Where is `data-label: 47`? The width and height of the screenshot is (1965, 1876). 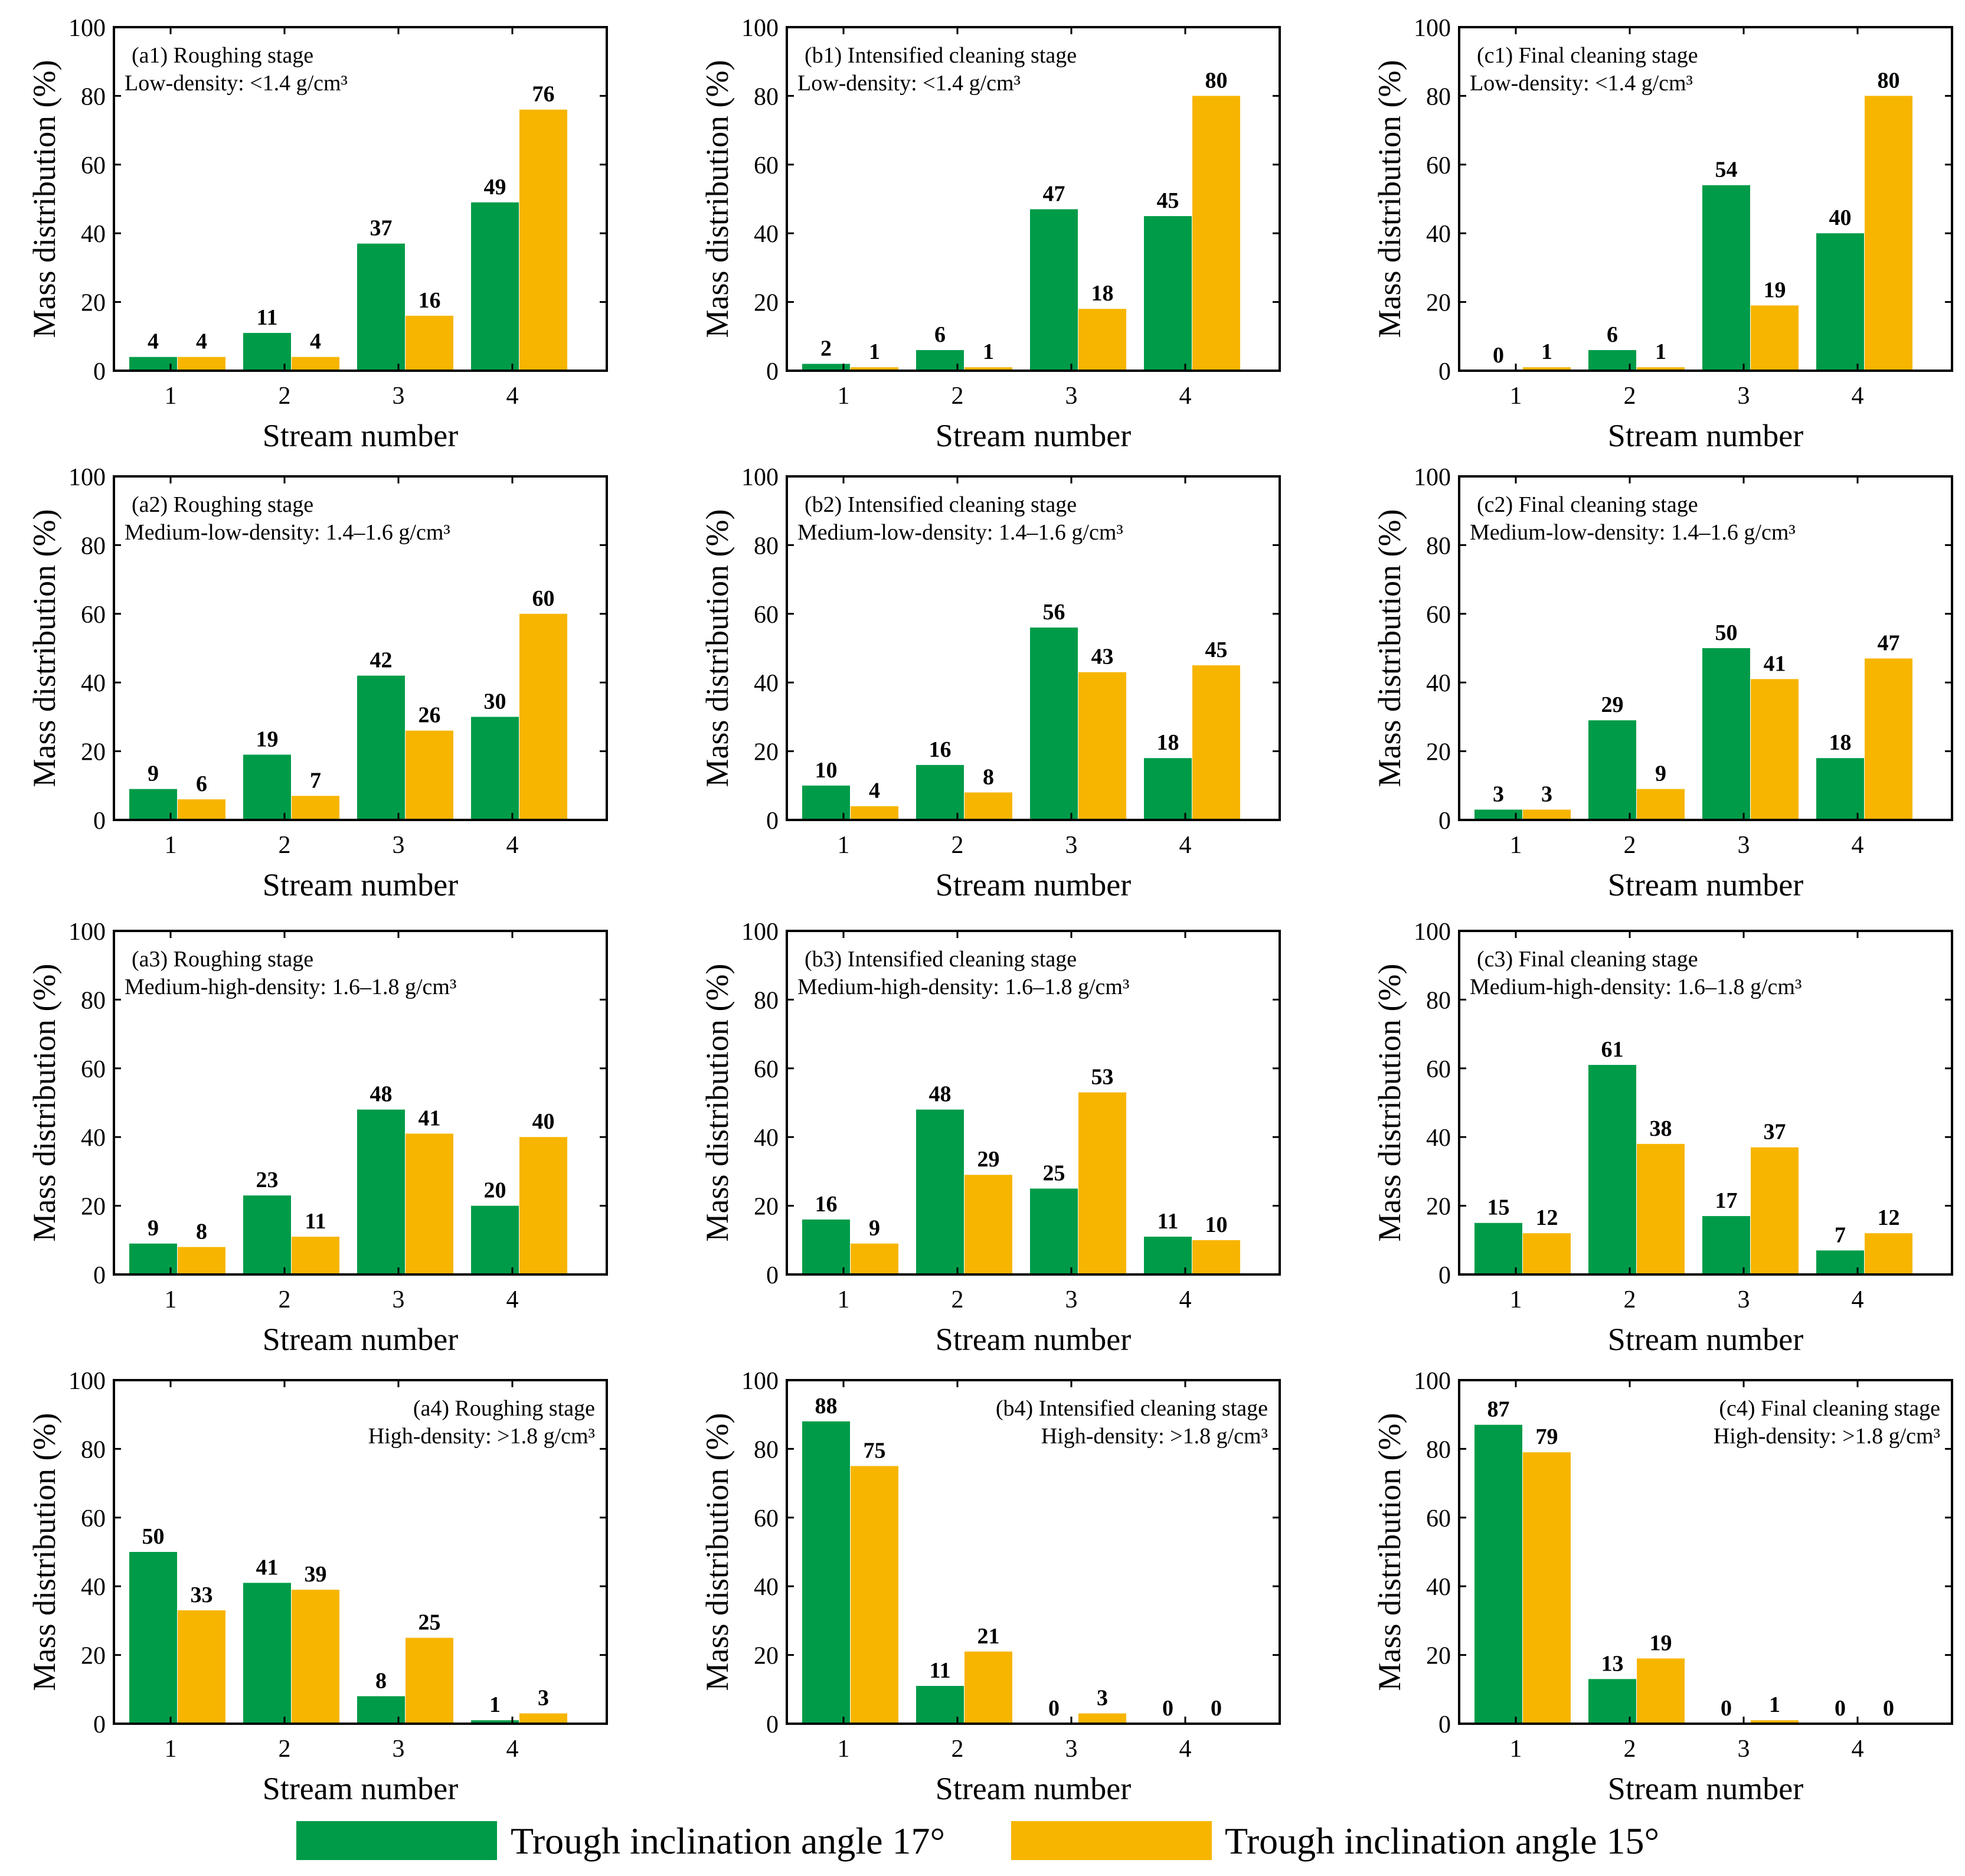
data-label: 47 is located at coordinates (1054, 193).